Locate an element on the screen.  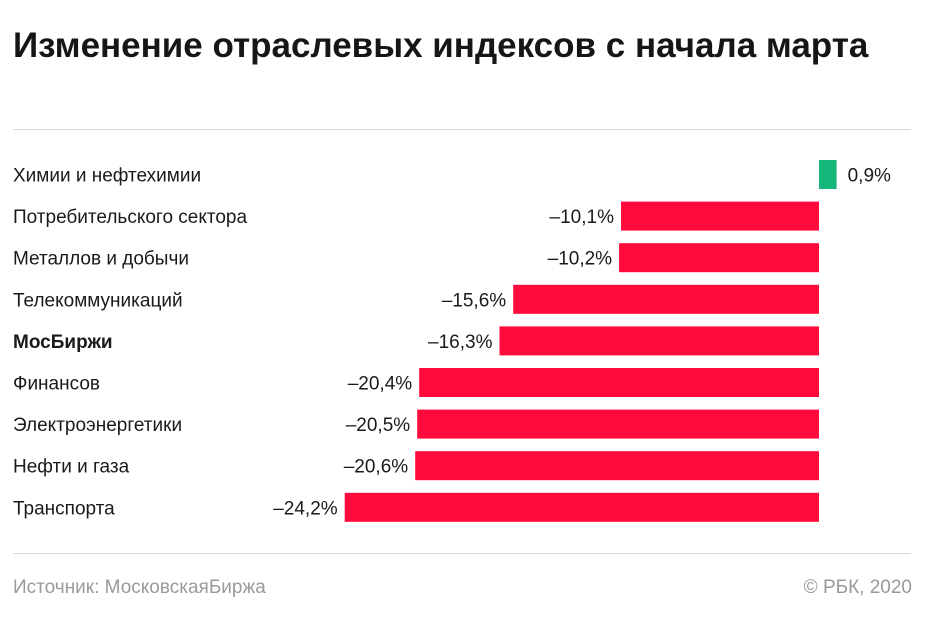
category-label: Химии и нефтехимии is located at coordinates (107, 176).